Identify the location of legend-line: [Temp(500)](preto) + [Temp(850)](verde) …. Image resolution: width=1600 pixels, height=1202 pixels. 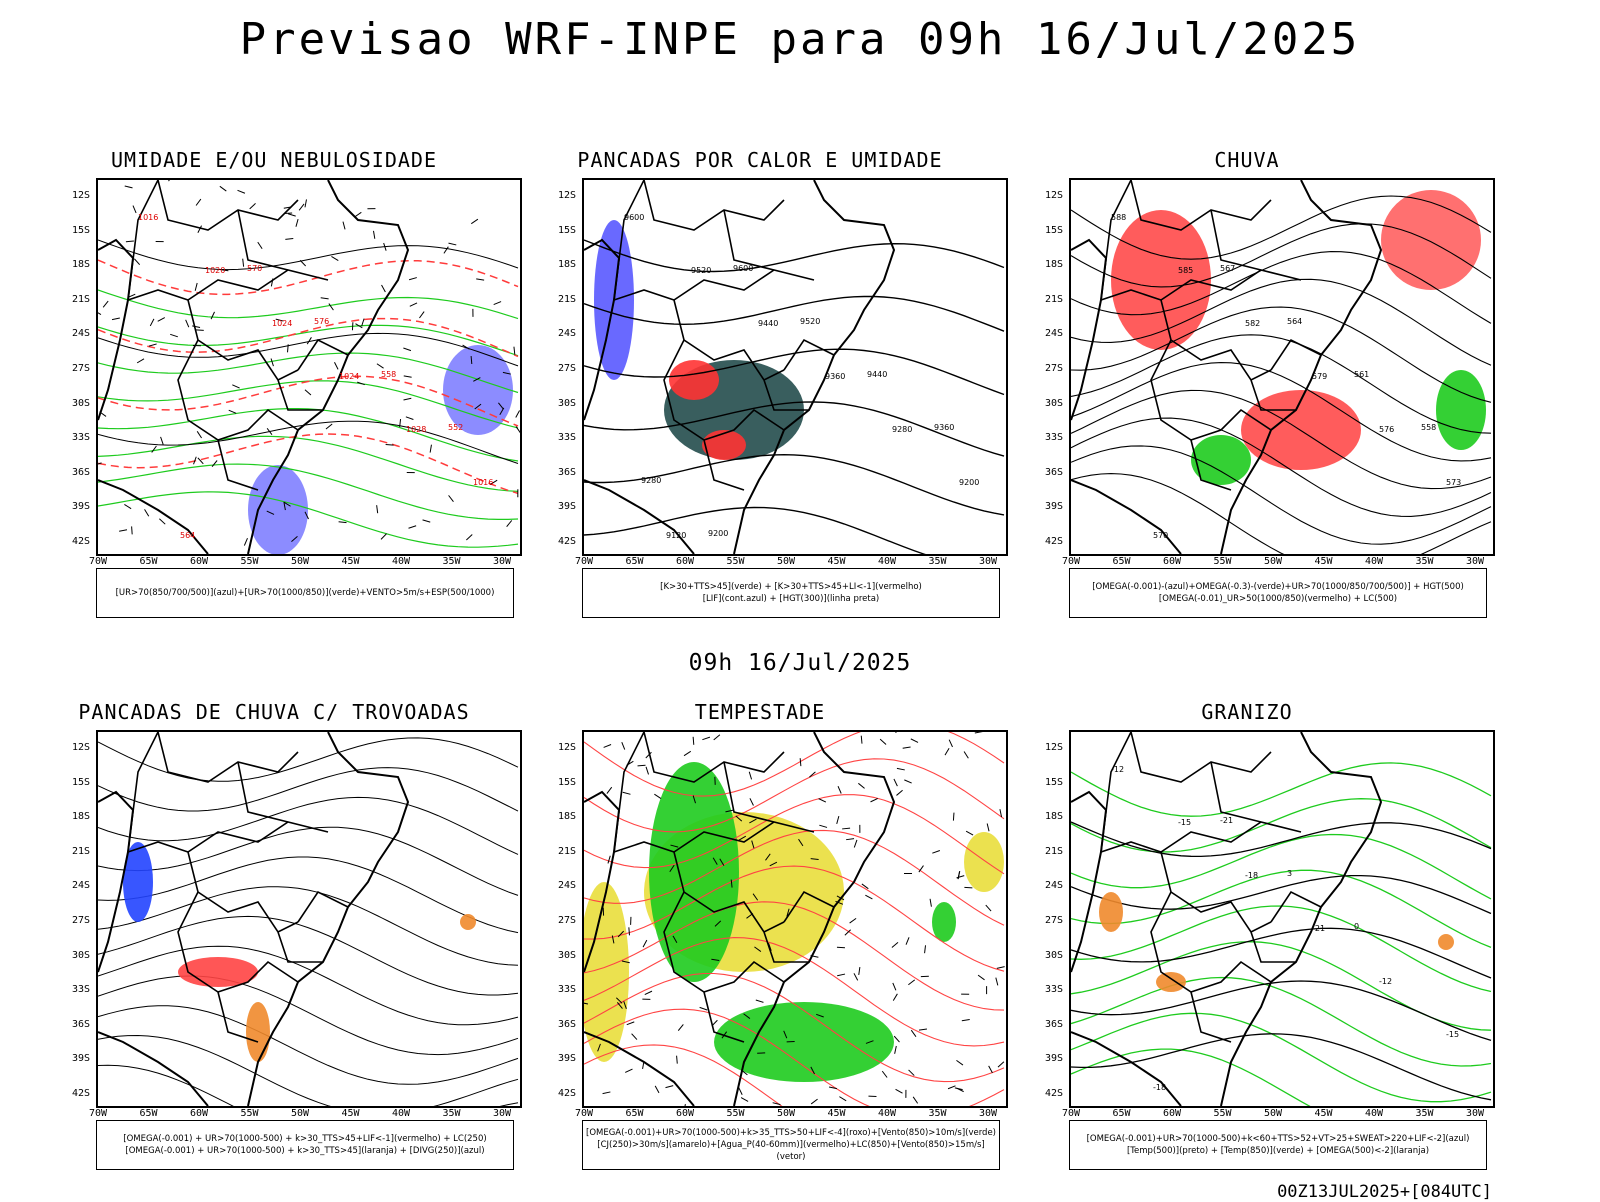
(1278, 1151).